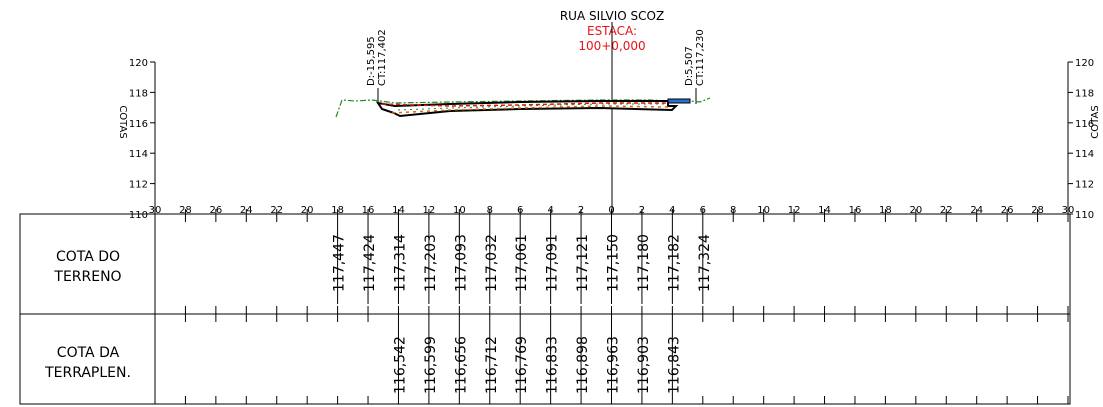 The width and height of the screenshot is (1103, 407). Describe the element at coordinates (370, 263) in the screenshot. I see `terreno-value: 117,424` at that location.